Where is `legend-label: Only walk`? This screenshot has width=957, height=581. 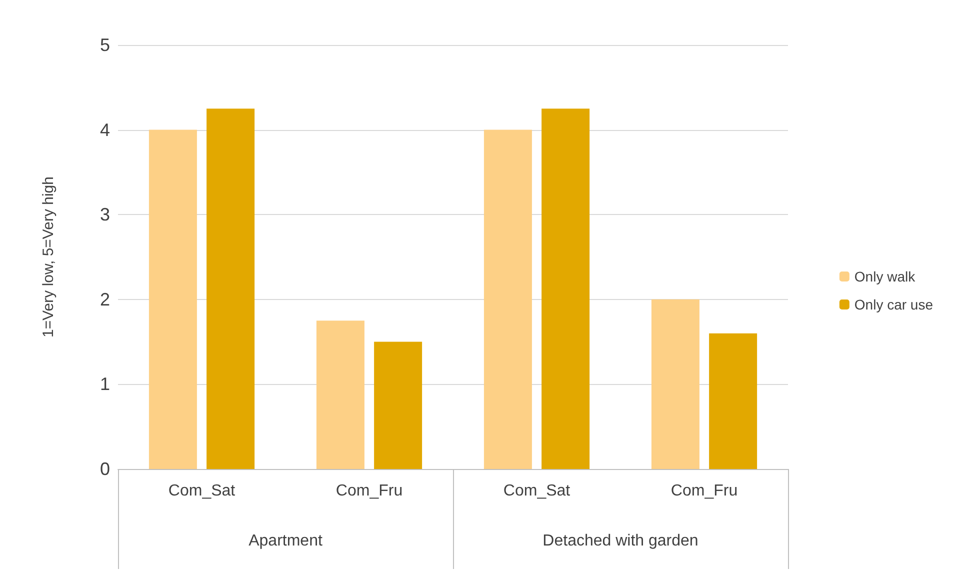 legend-label: Only walk is located at coordinates (885, 276).